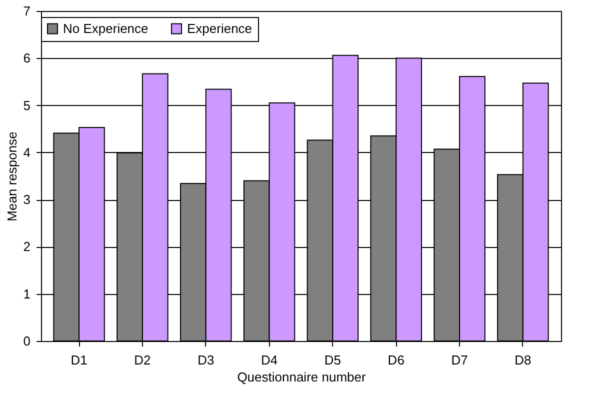 The width and height of the screenshot is (614, 405). Describe the element at coordinates (333, 360) in the screenshot. I see `x-tick-label: D5` at that location.